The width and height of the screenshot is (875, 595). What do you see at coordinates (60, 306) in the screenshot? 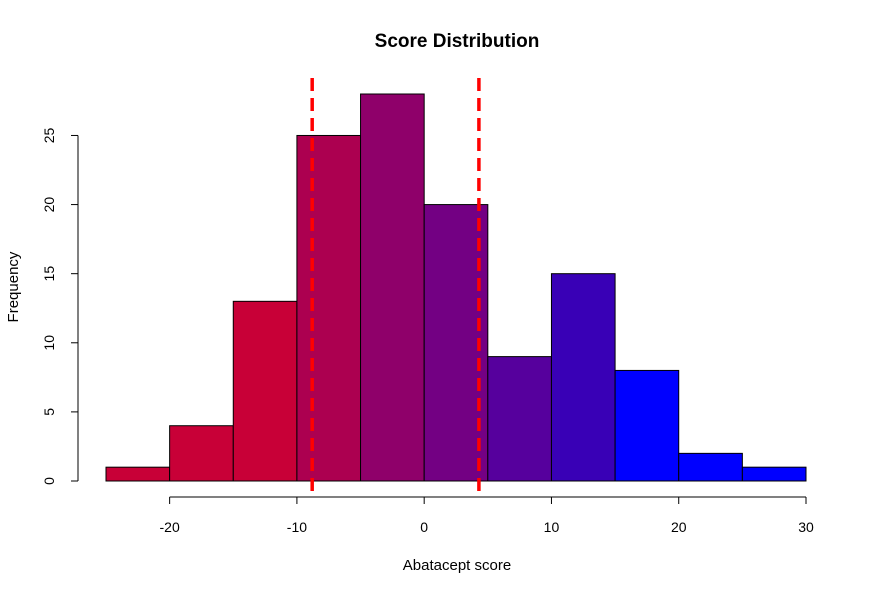
I see `y-axis: 0 5 10 15 20 25` at bounding box center [60, 306].